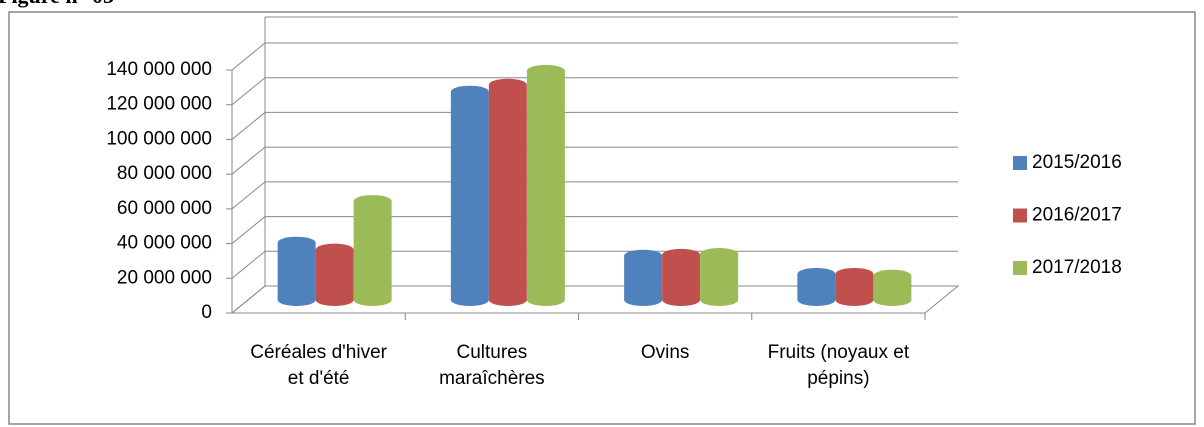 The height and width of the screenshot is (427, 1204). I want to click on x-tick-label: Fruits (noyaux et pépins), so click(838, 365).